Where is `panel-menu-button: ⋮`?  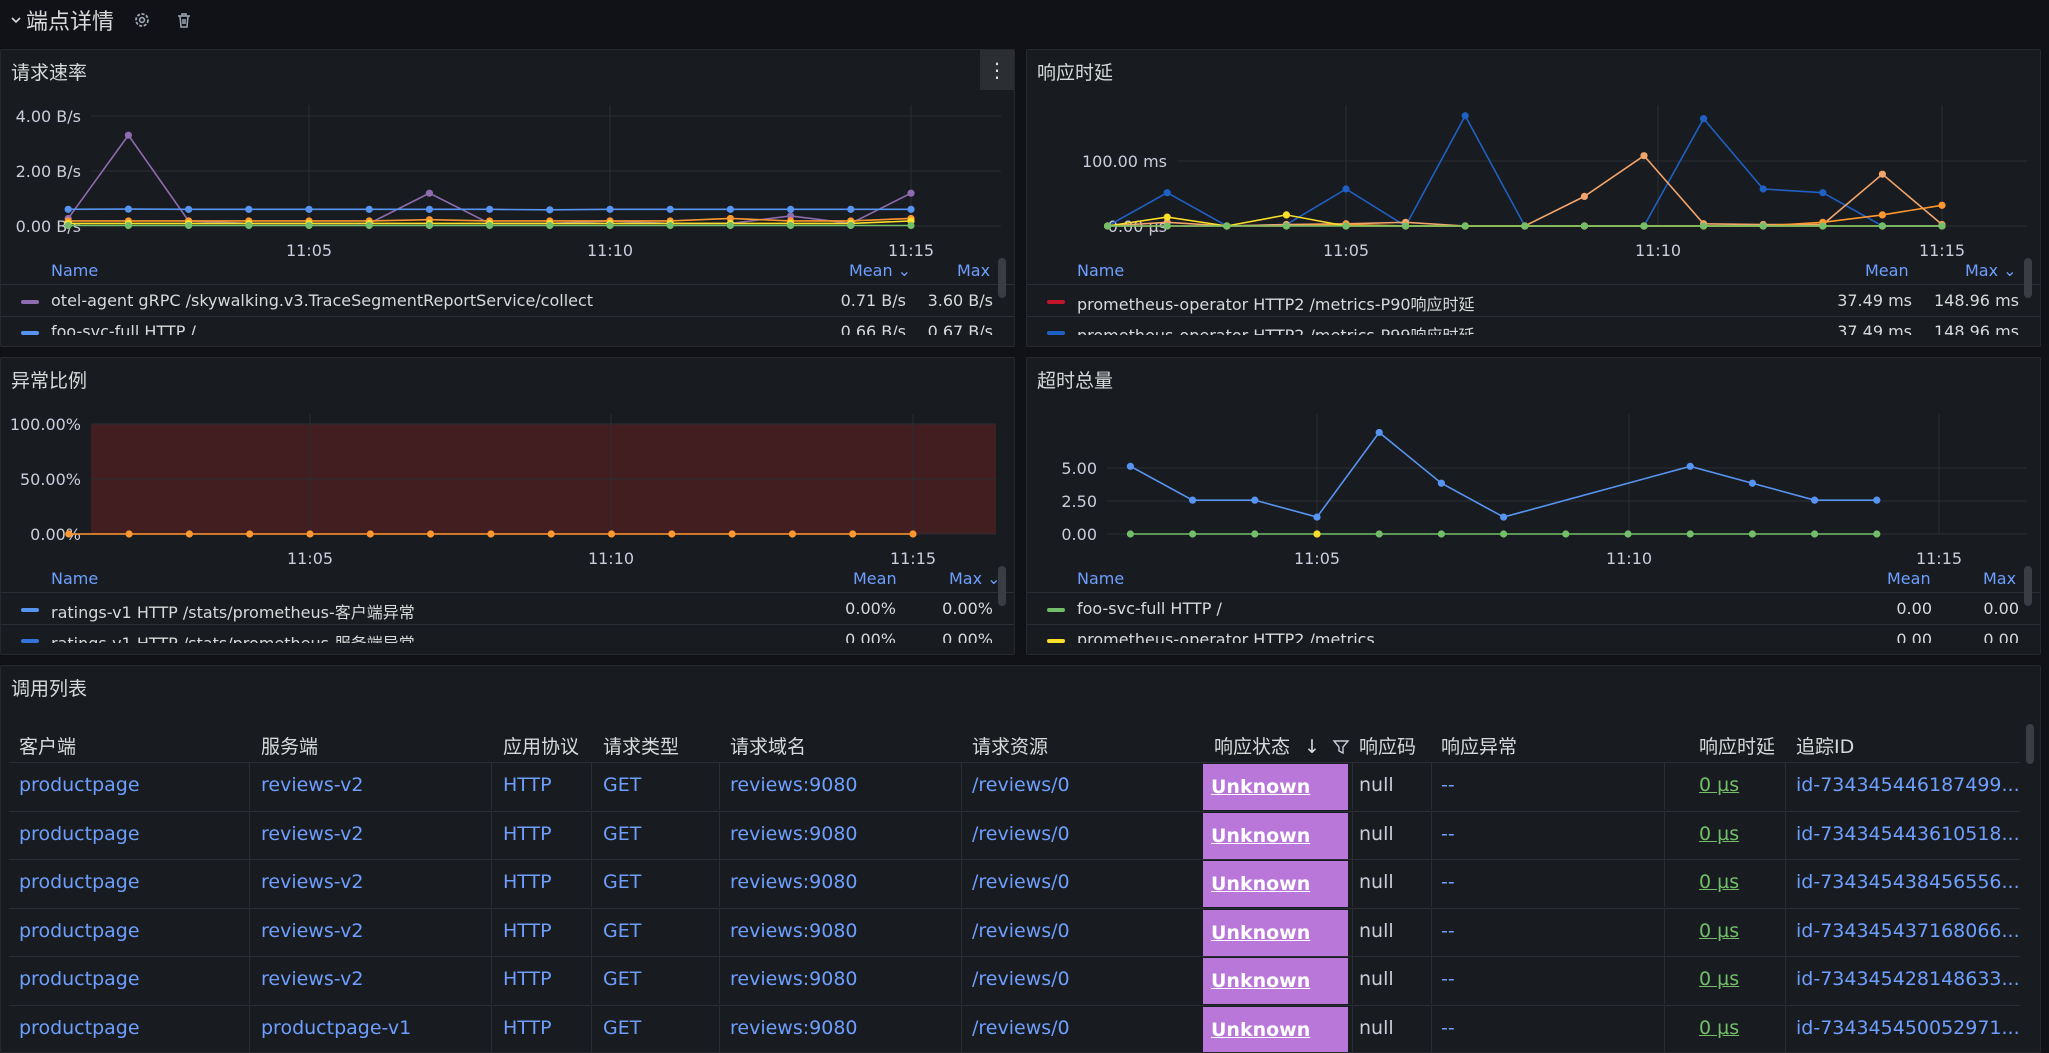 panel-menu-button: ⋮ is located at coordinates (997, 70).